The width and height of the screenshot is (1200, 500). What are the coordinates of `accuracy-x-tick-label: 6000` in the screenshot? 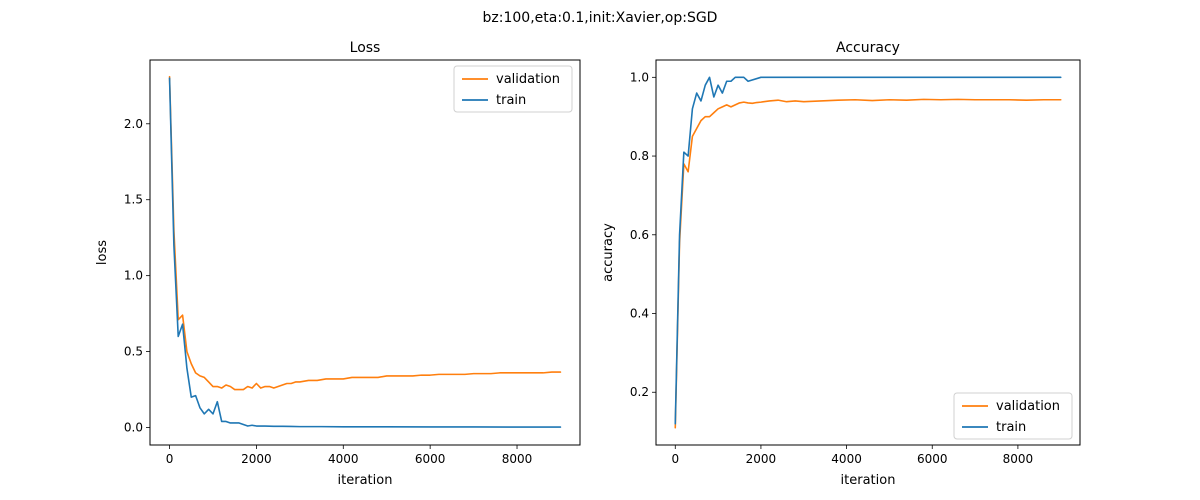 It's located at (932, 459).